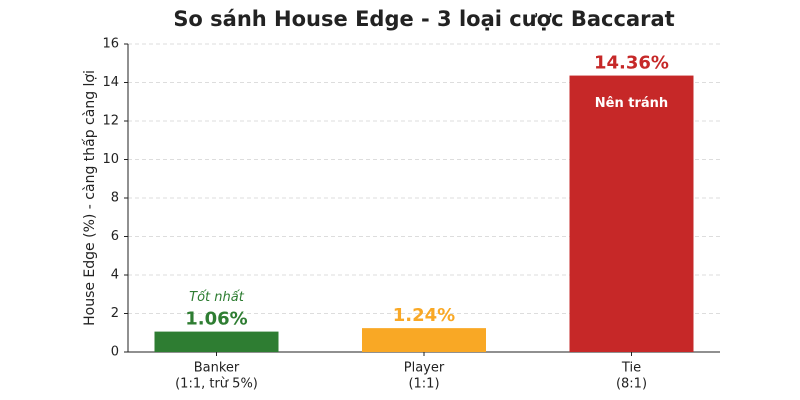 The height and width of the screenshot is (400, 800). I want to click on bar-note: Nên tránh, so click(631, 103).